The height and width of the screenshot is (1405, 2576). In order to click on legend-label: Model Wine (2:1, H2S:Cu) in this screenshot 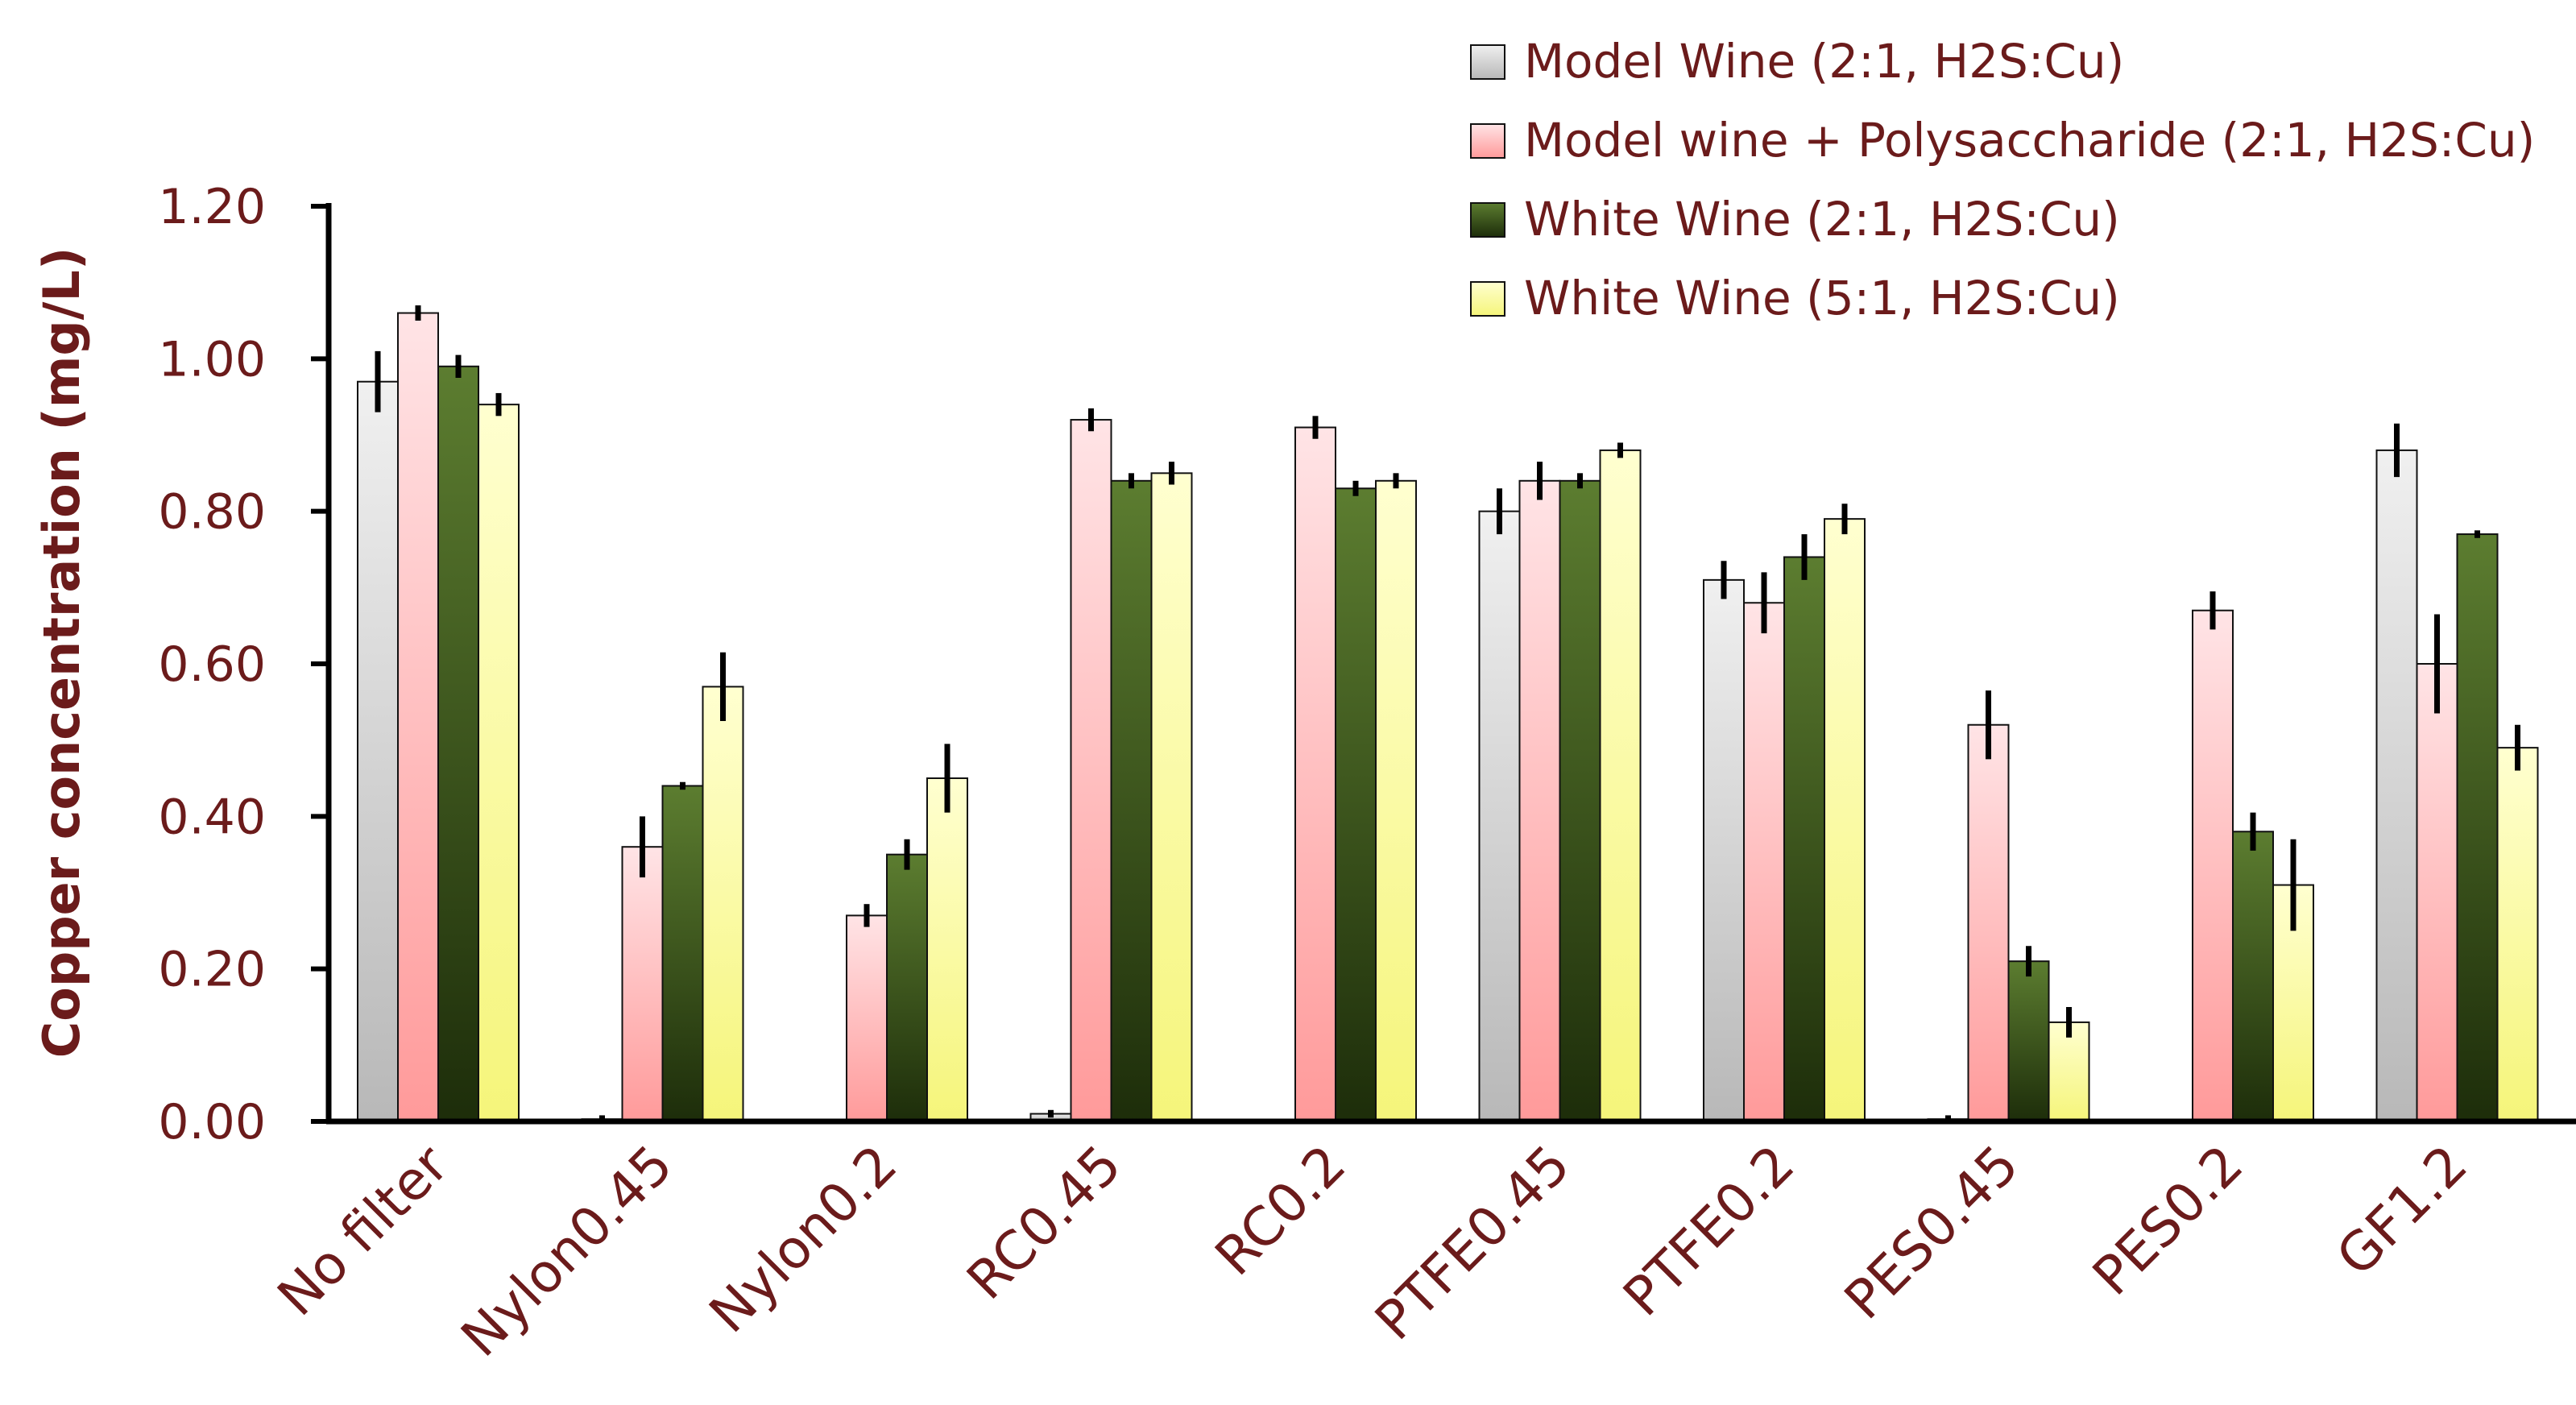, I will do `click(1824, 61)`.